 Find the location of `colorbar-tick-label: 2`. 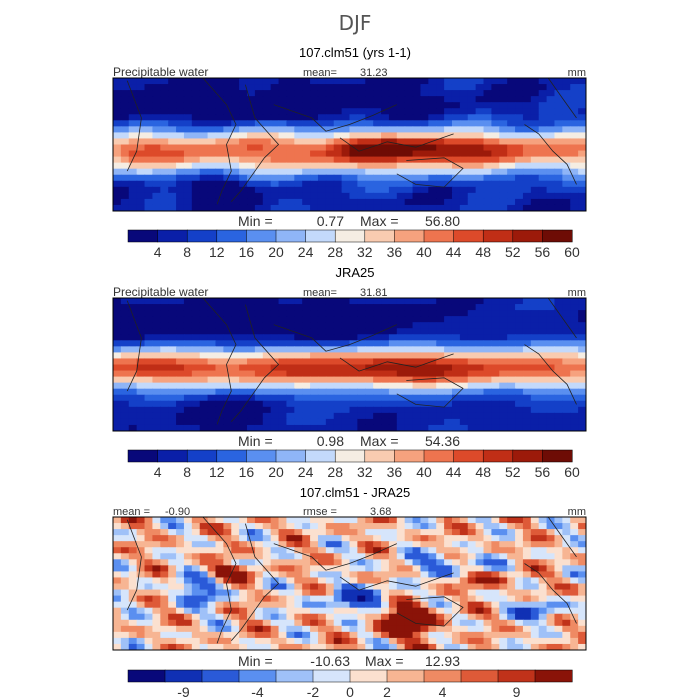

colorbar-tick-label: 2 is located at coordinates (387, 692).